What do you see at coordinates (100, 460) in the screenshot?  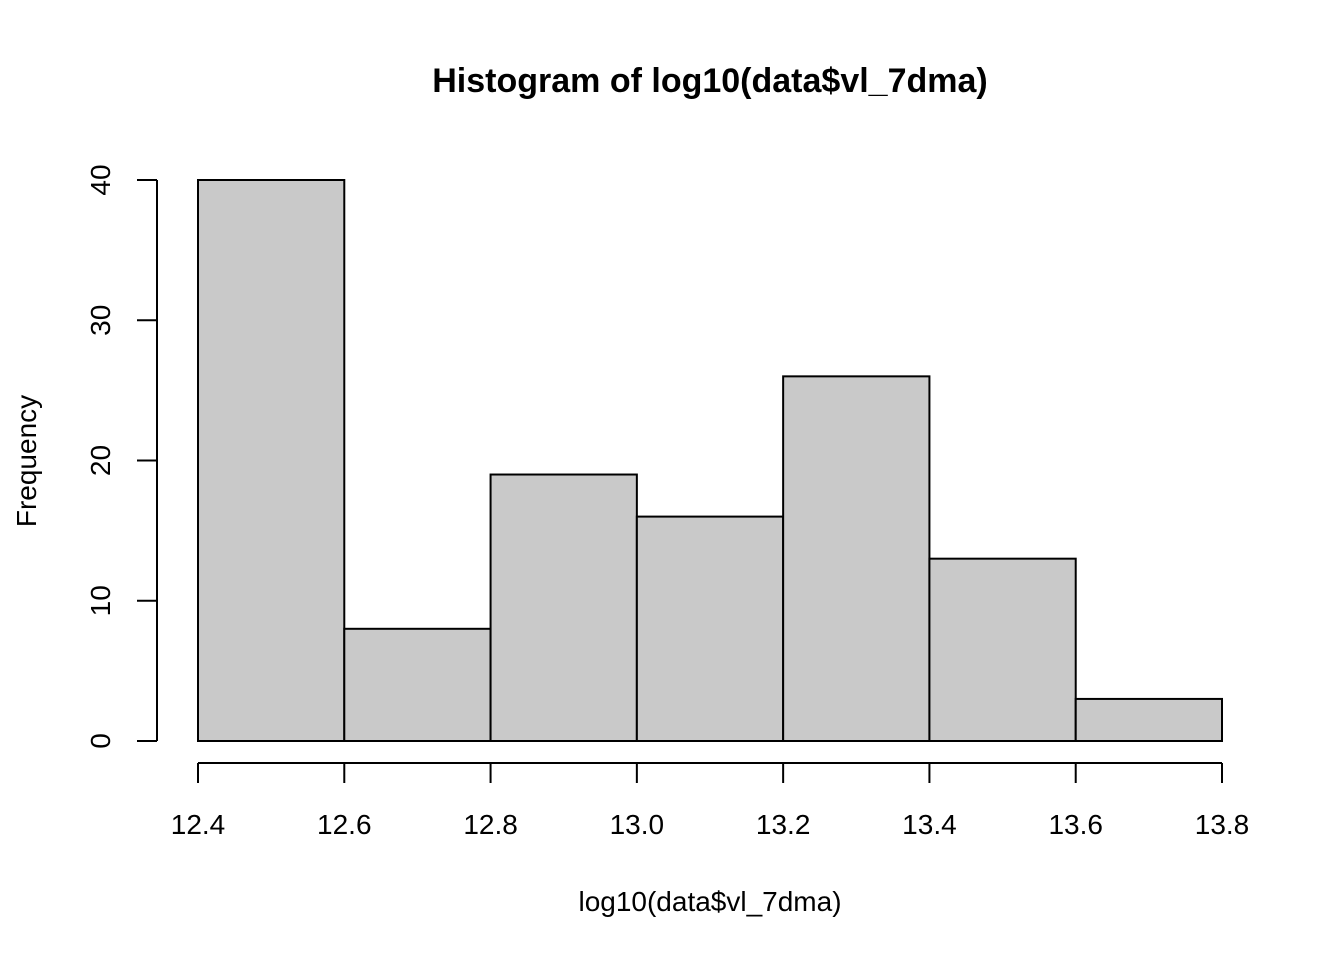 I see `y-tick-label: 20` at bounding box center [100, 460].